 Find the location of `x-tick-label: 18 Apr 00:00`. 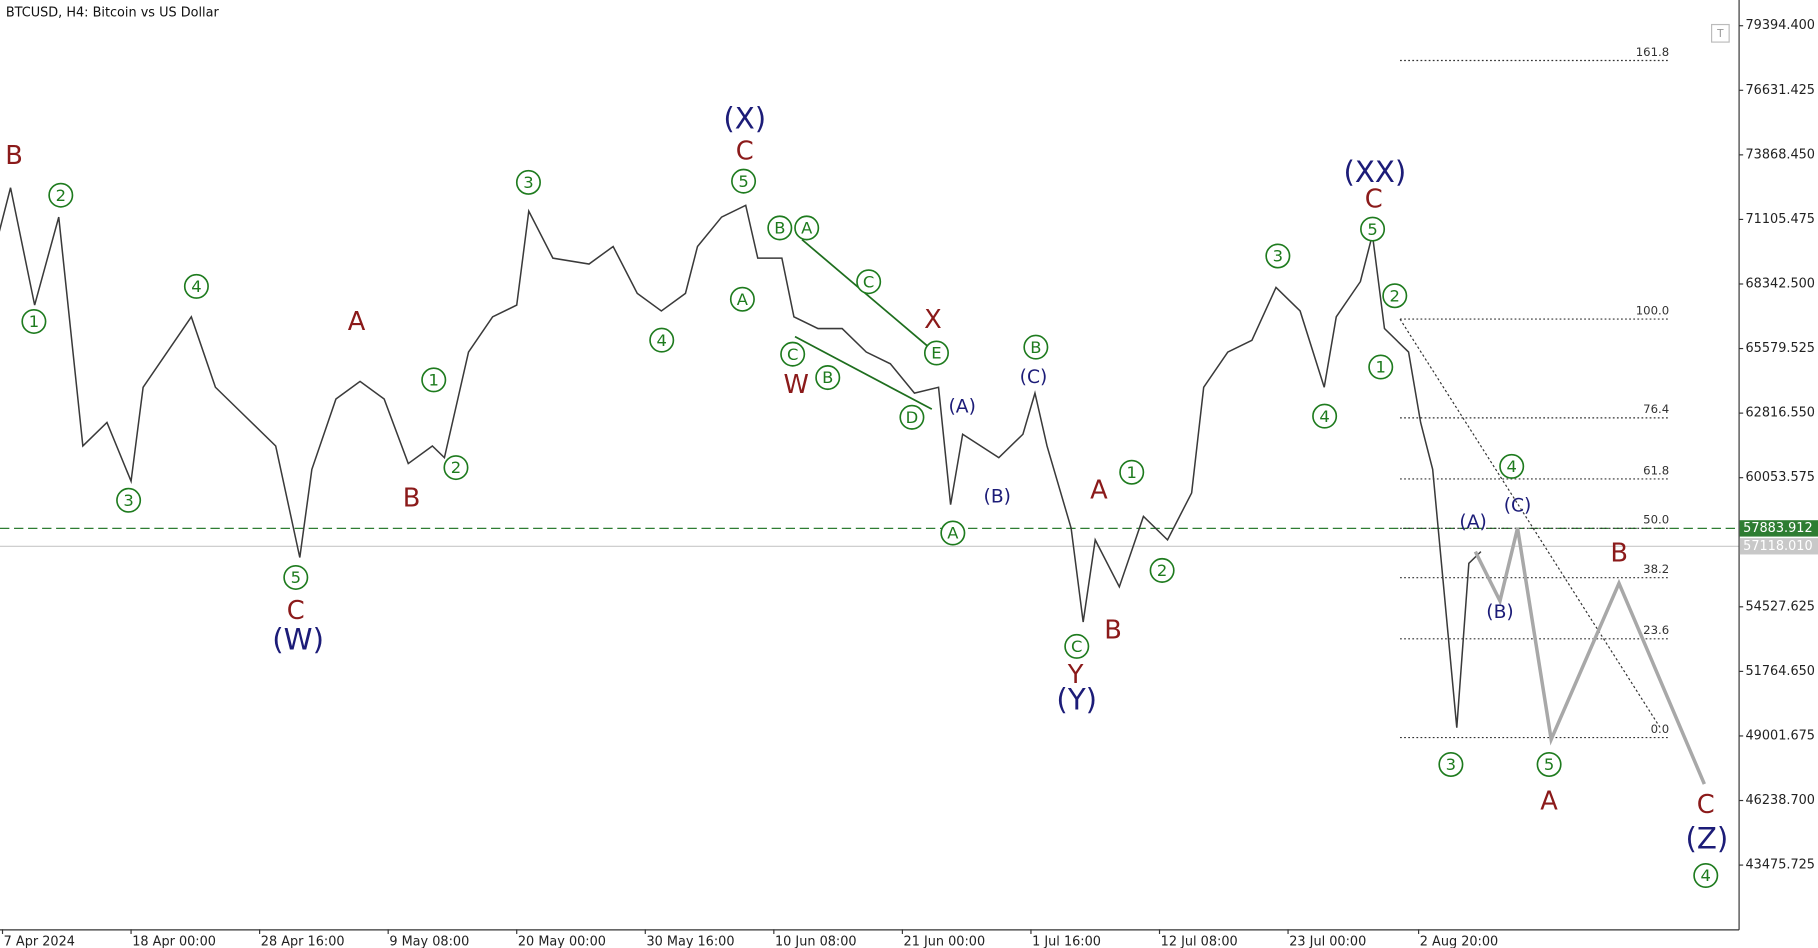

x-tick-label: 18 Apr 00:00 is located at coordinates (174, 941).